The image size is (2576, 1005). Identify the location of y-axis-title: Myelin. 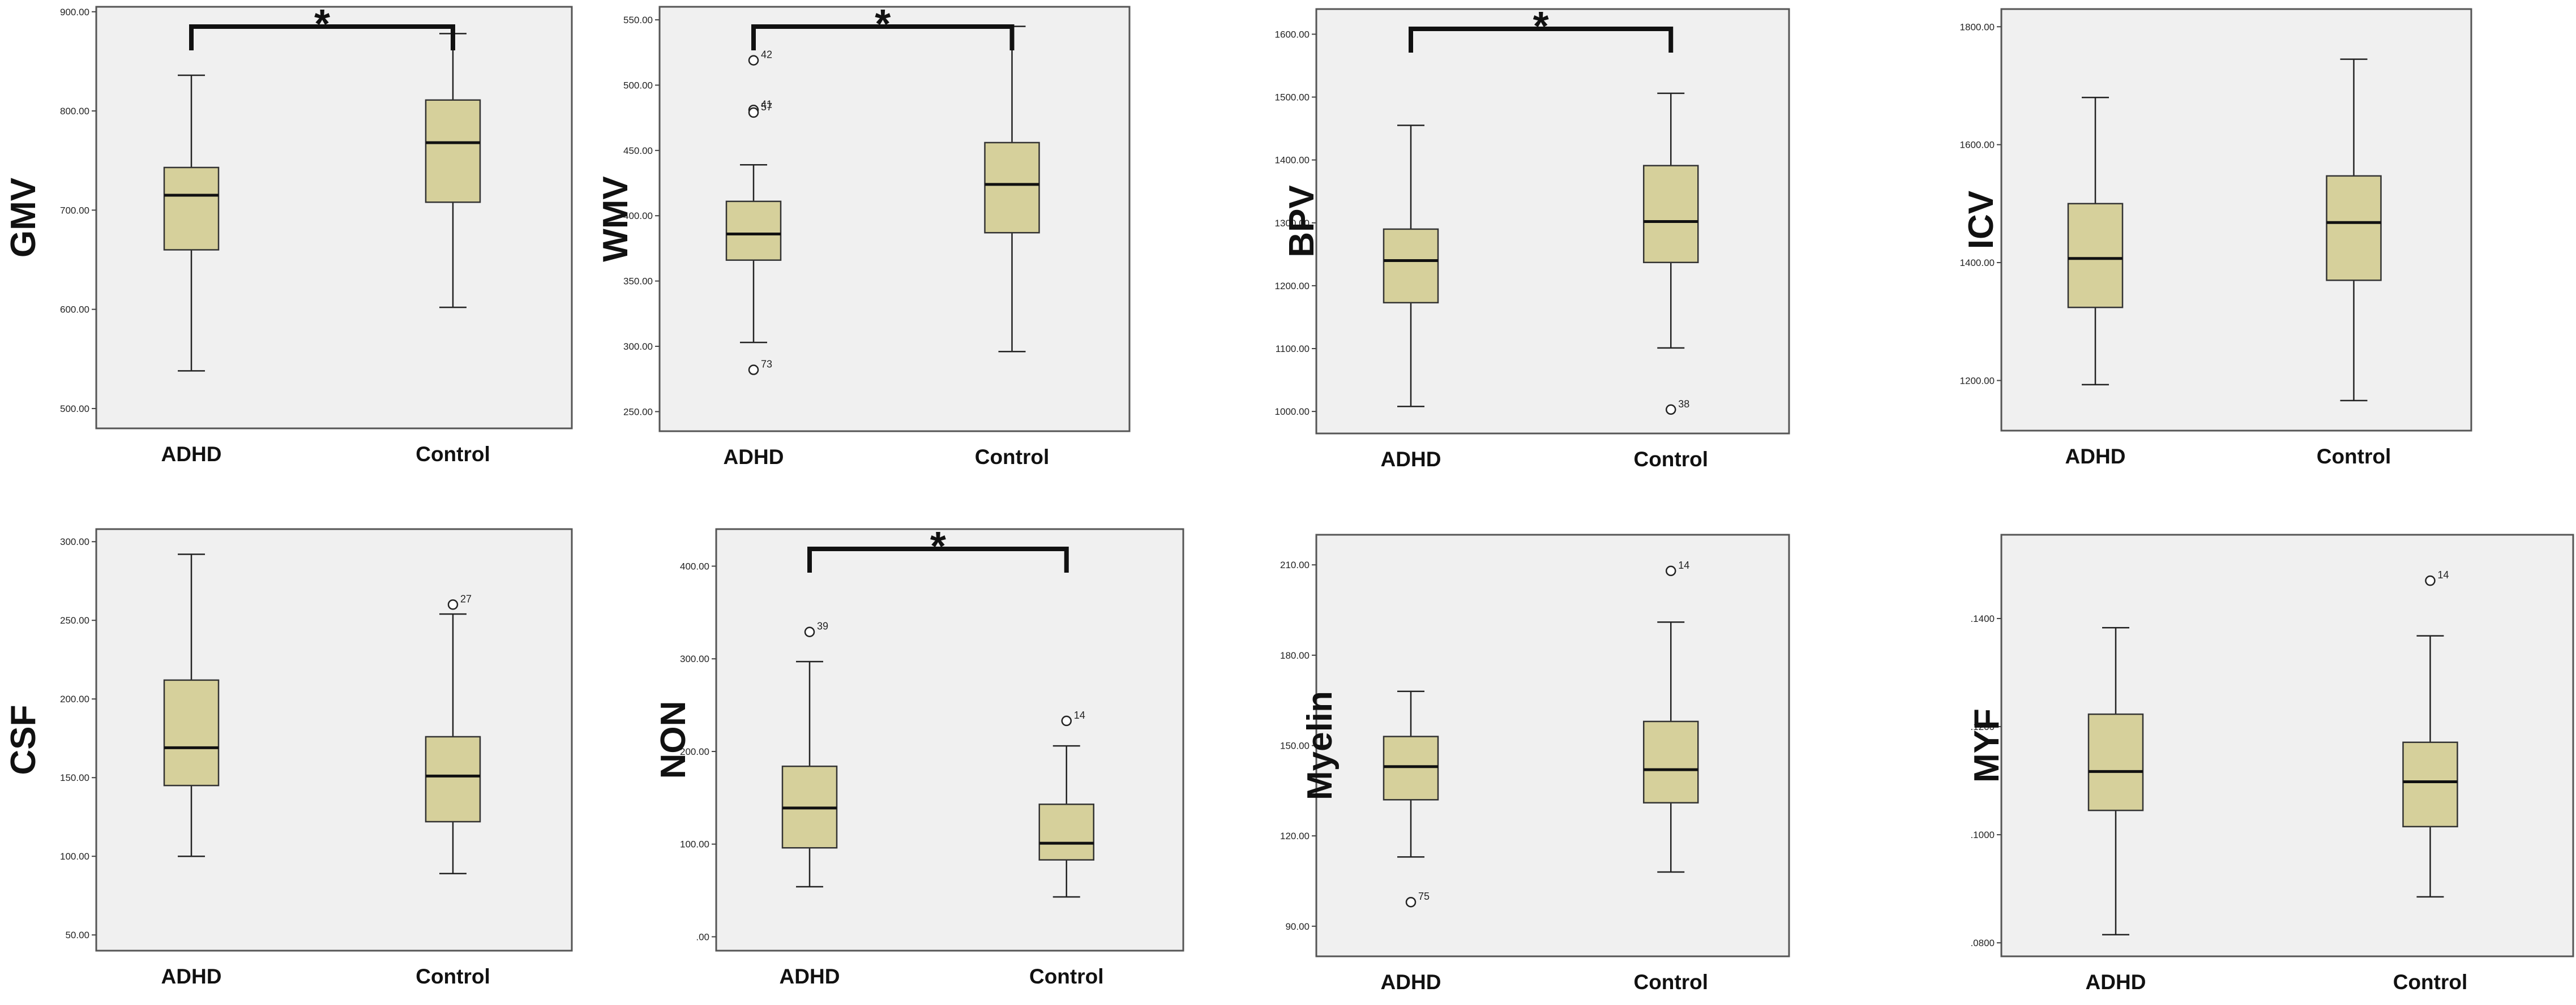
(1320, 745).